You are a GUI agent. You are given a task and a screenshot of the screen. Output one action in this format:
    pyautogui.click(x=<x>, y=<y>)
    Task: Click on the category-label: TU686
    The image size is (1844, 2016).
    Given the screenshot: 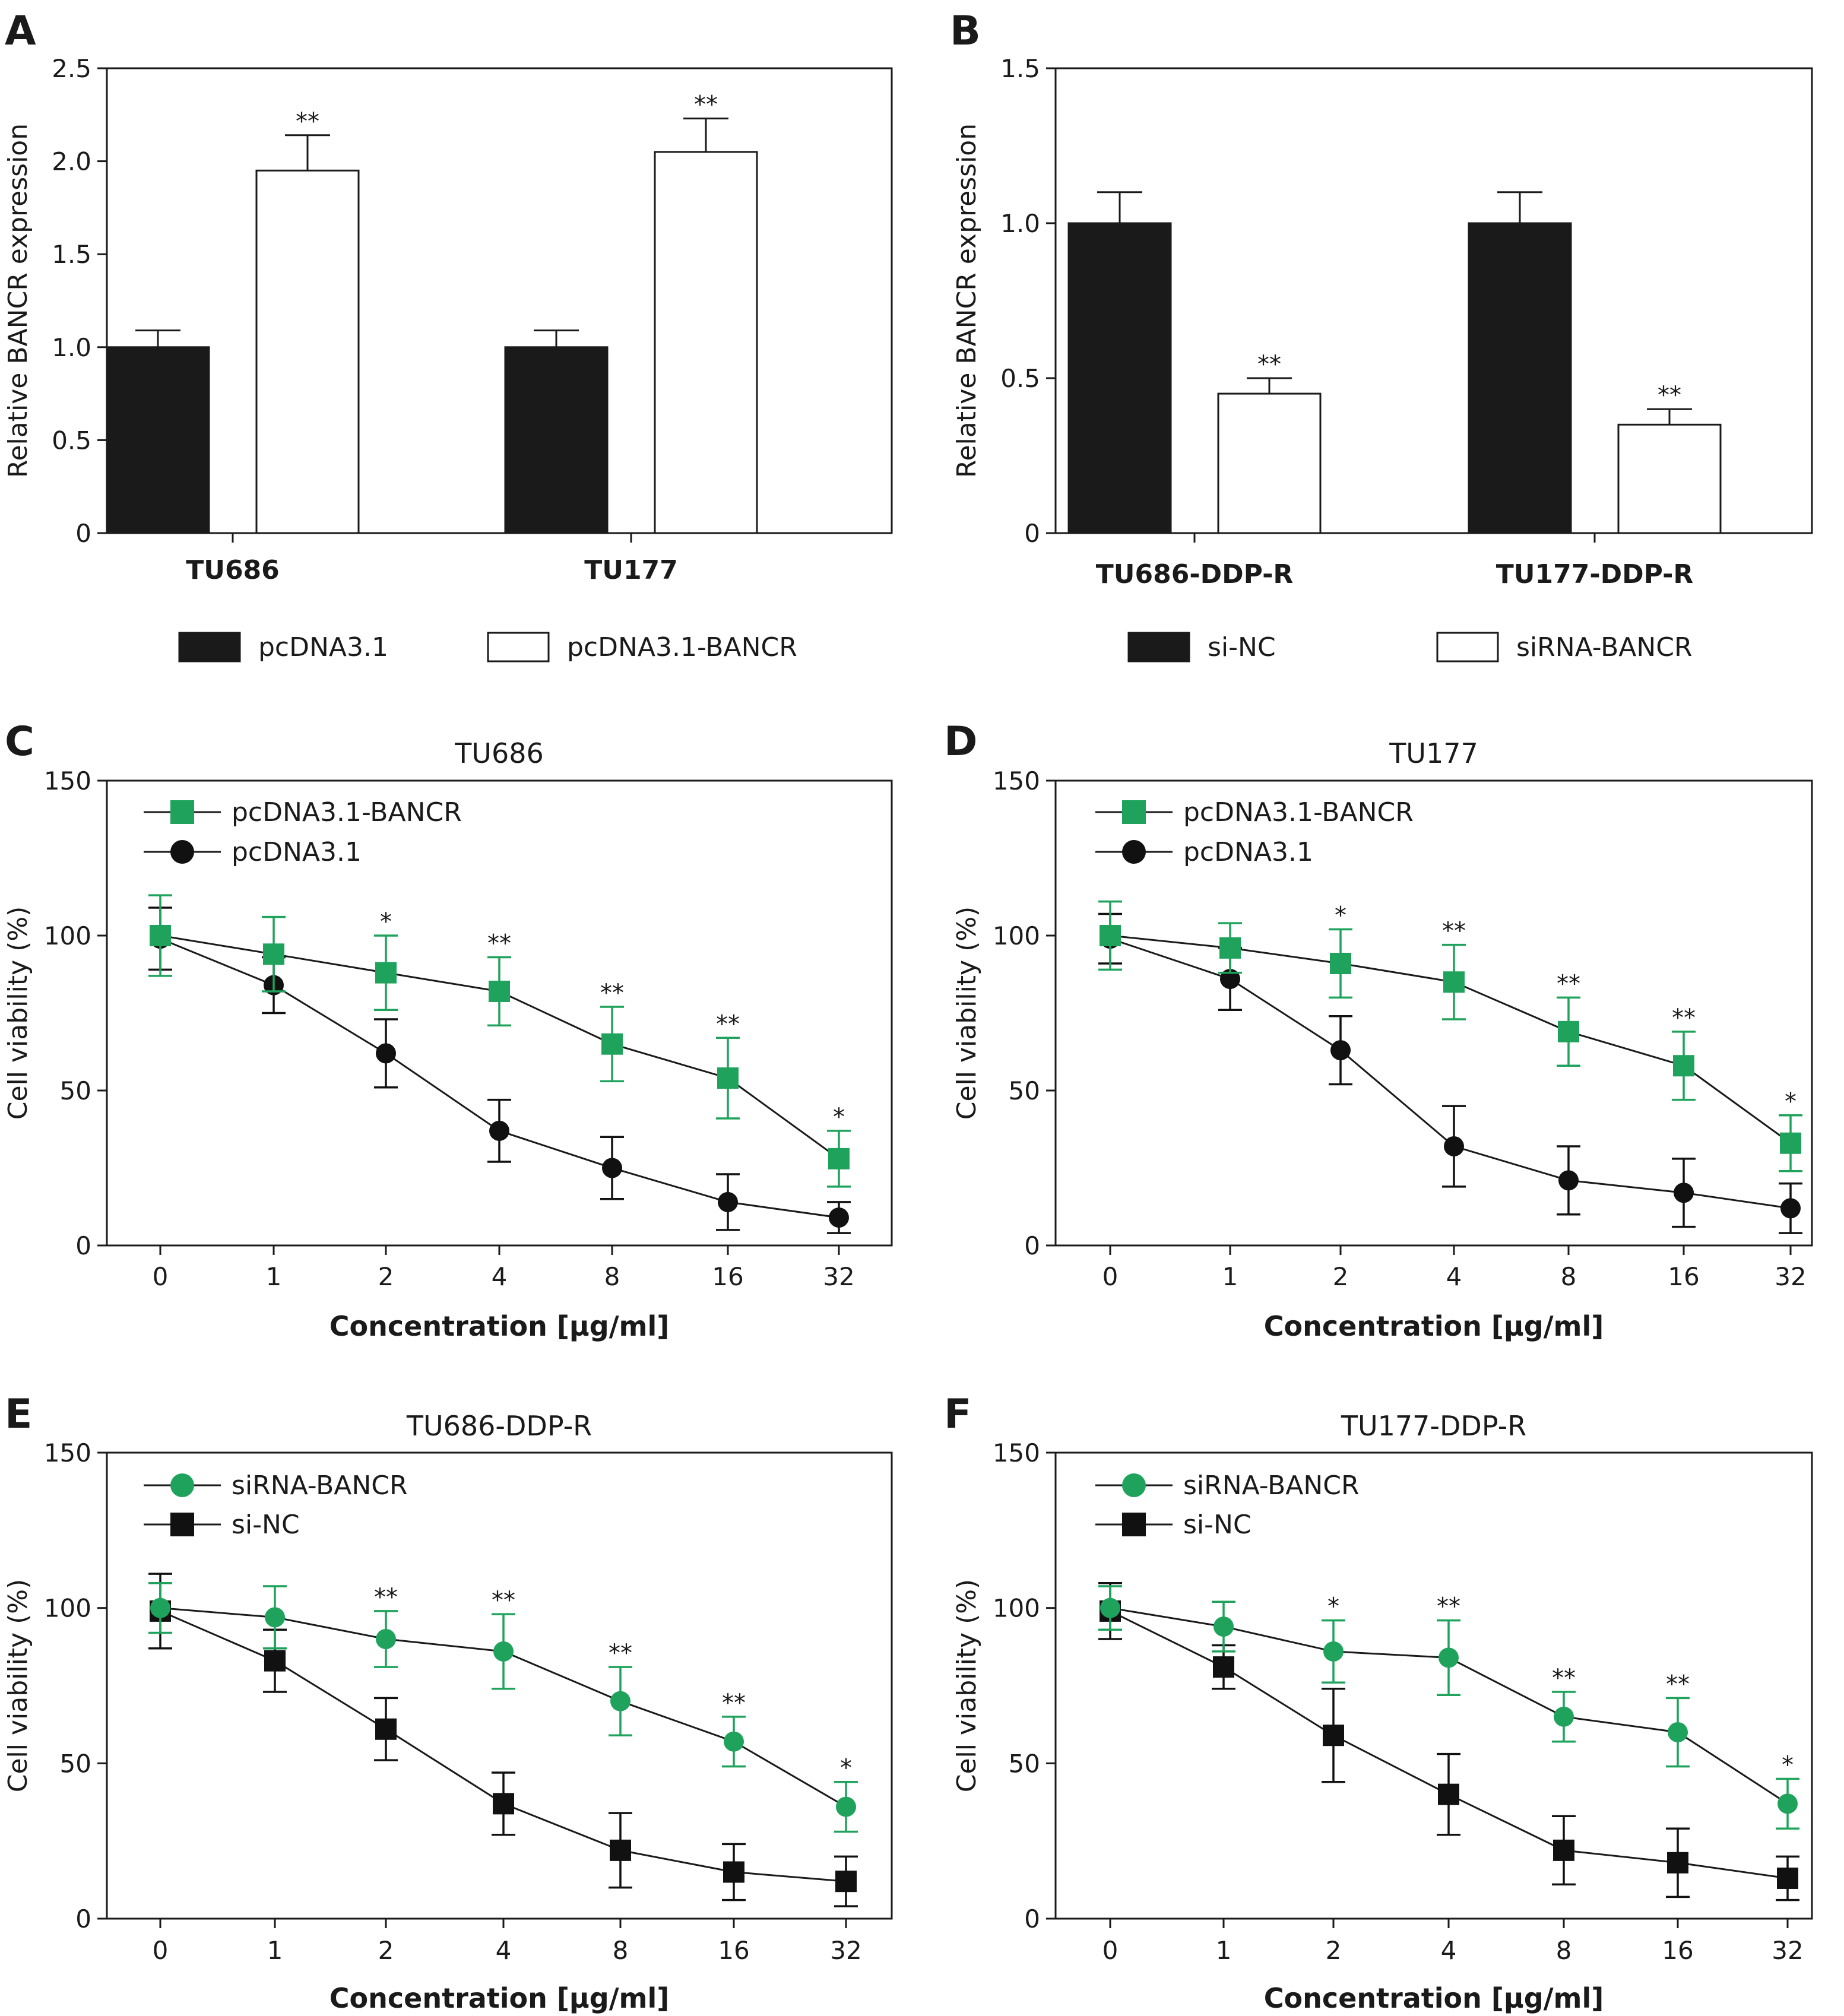 What is the action you would take?
    pyautogui.click(x=233, y=570)
    